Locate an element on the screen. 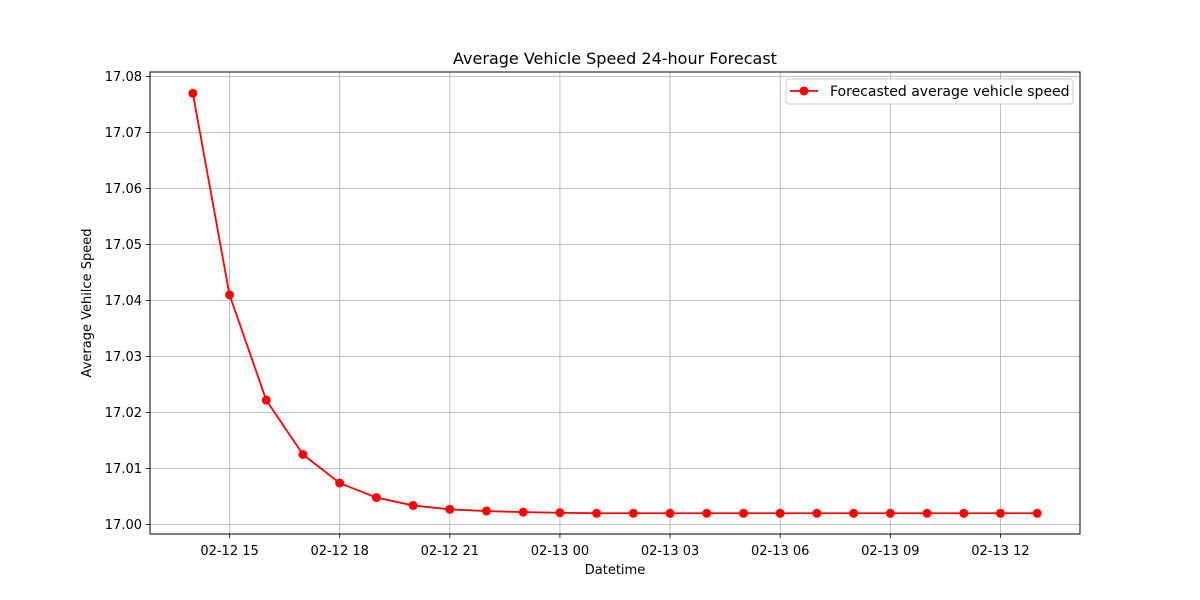 The image size is (1200, 600). x-tick-label: 02-13 03 is located at coordinates (670, 551).